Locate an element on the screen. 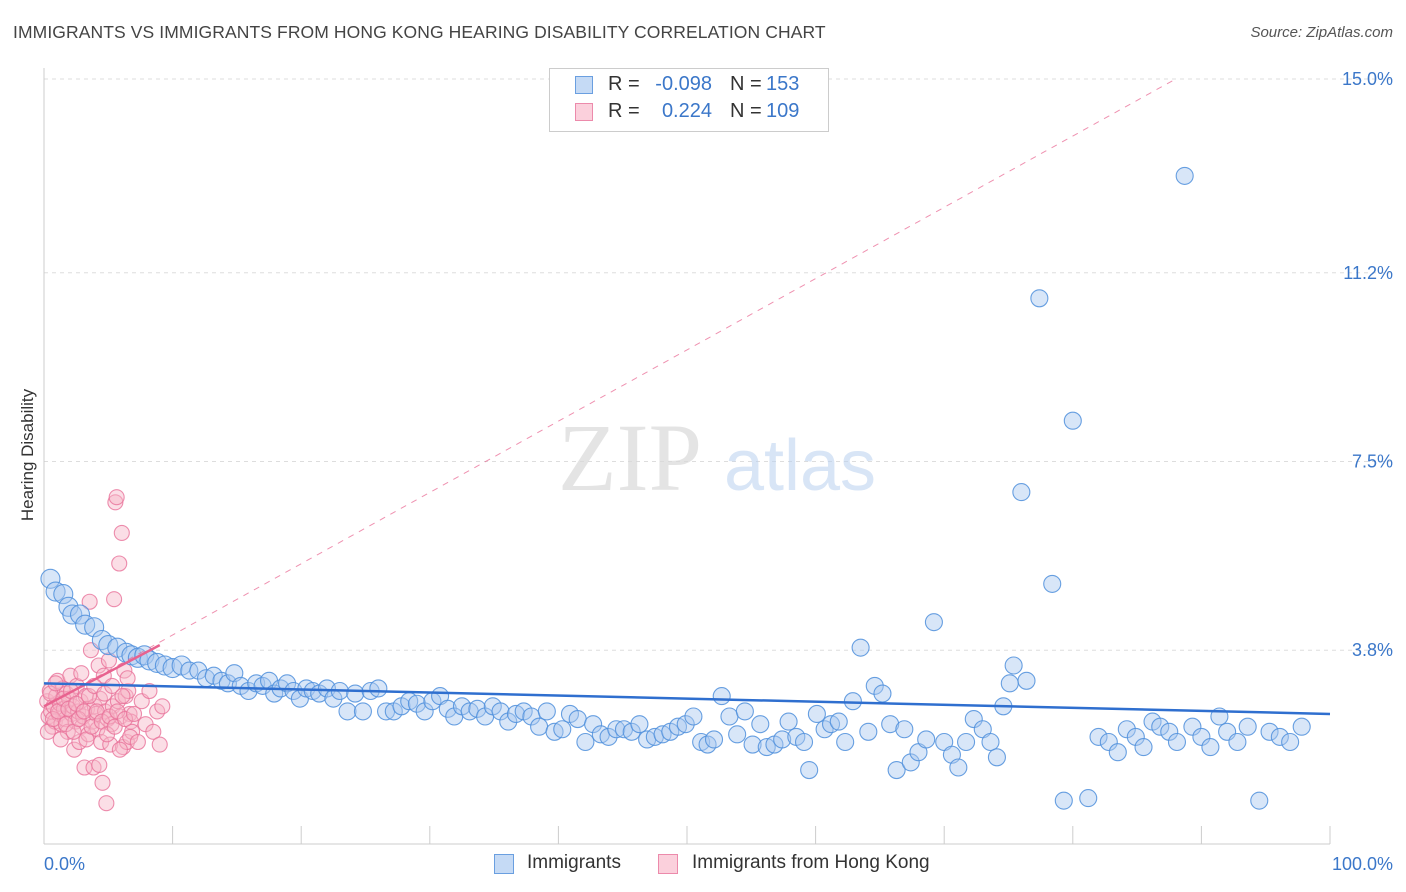 The height and width of the screenshot is (892, 1406). series-legend-label-immigrants: Immigrants is located at coordinates (574, 862).